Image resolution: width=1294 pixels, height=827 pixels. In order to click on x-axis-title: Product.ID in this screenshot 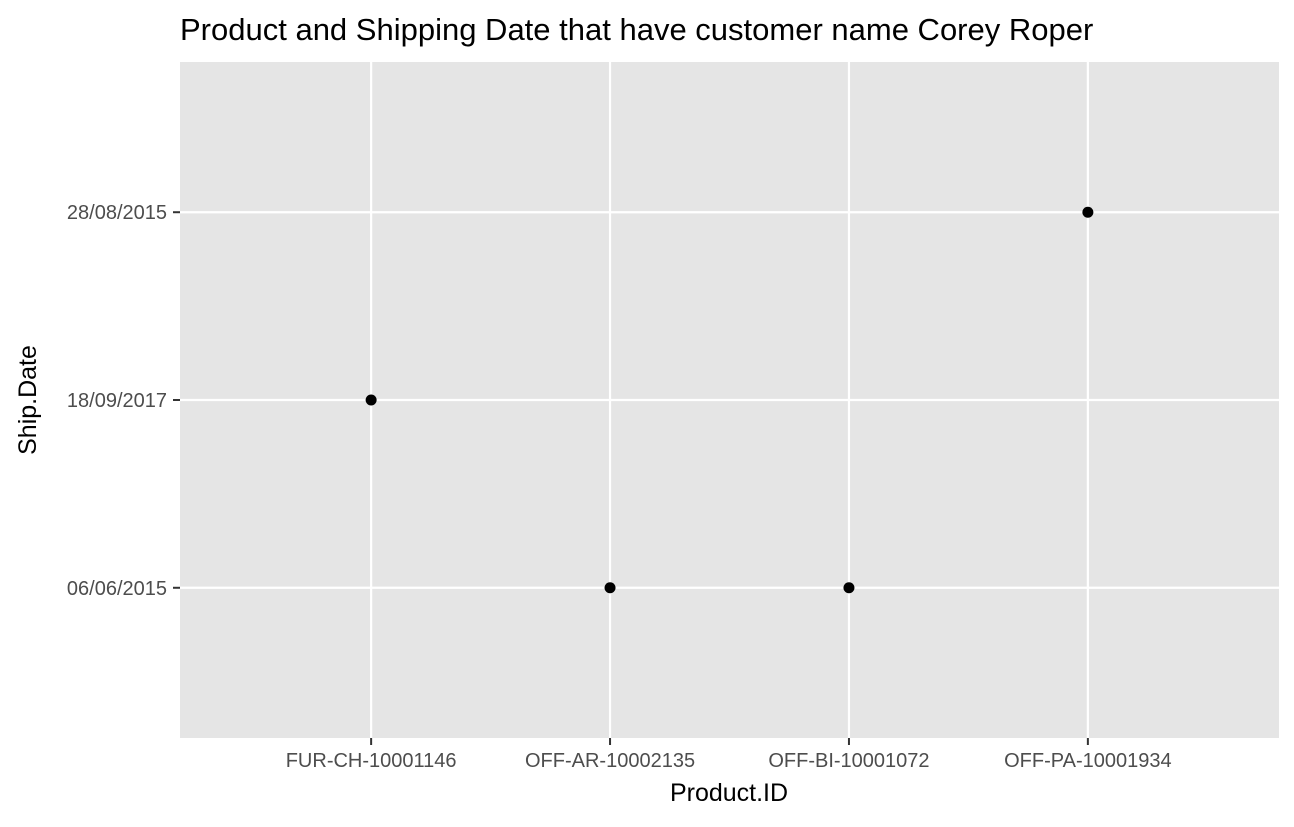, I will do `click(729, 793)`.